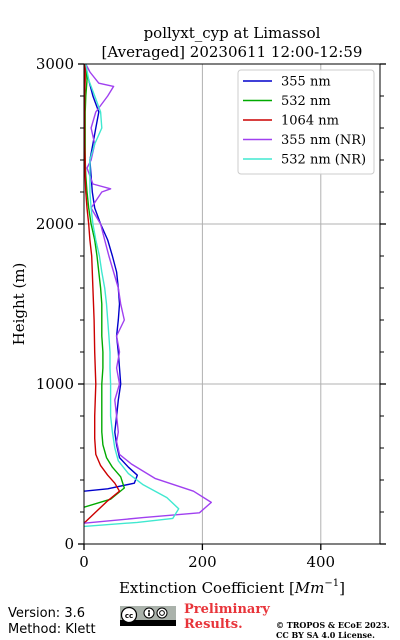 The image size is (400, 640). Describe the element at coordinates (342, 588) in the screenshot. I see `x-axis-label-bracket-close: ]` at that location.